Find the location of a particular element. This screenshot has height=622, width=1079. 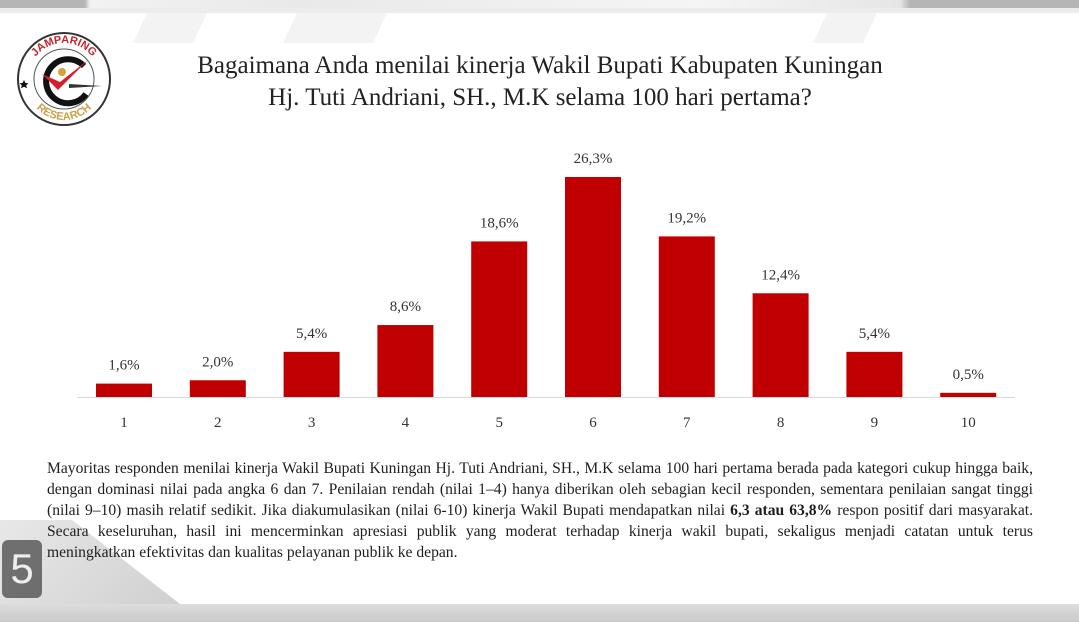

x-tick-label-9: 9 is located at coordinates (875, 423).